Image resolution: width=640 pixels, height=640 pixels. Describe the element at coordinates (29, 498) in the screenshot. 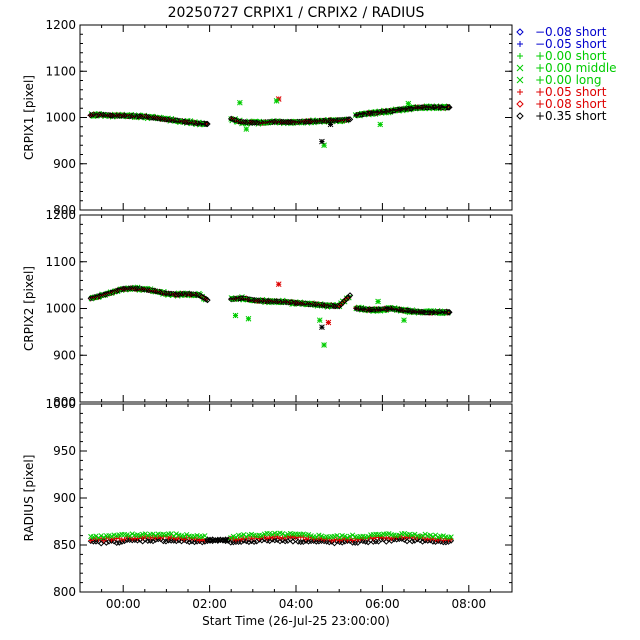

I see `y-axis-label: RADIUS [pixel]` at that location.